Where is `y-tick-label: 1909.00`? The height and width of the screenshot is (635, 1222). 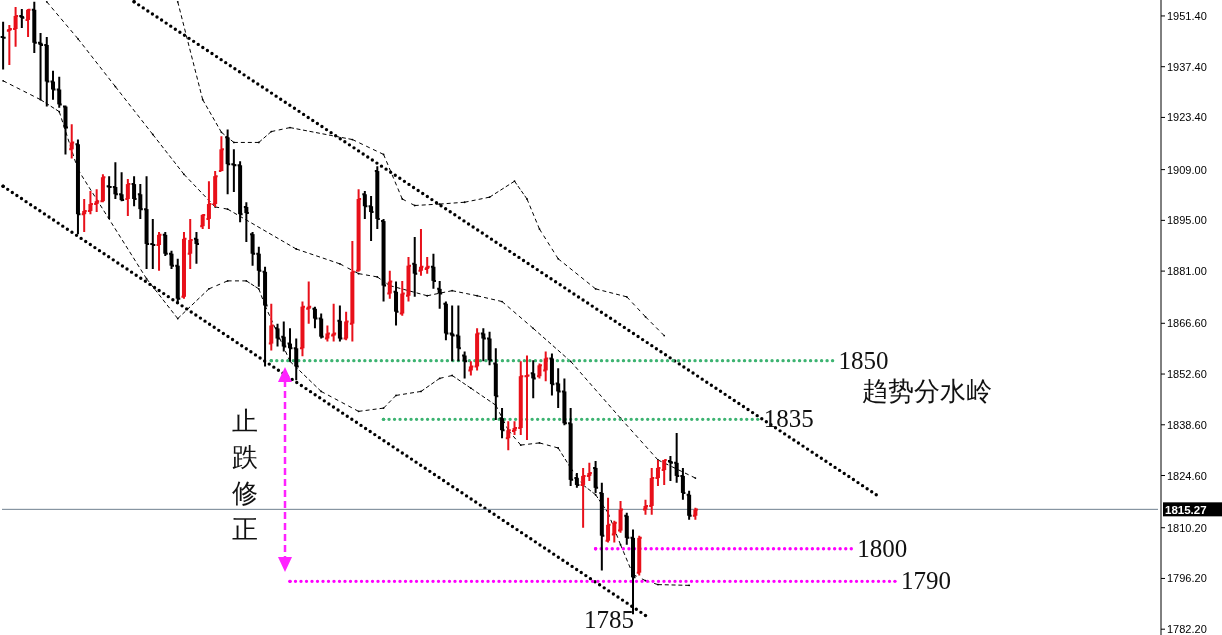 y-tick-label: 1909.00 is located at coordinates (1187, 169).